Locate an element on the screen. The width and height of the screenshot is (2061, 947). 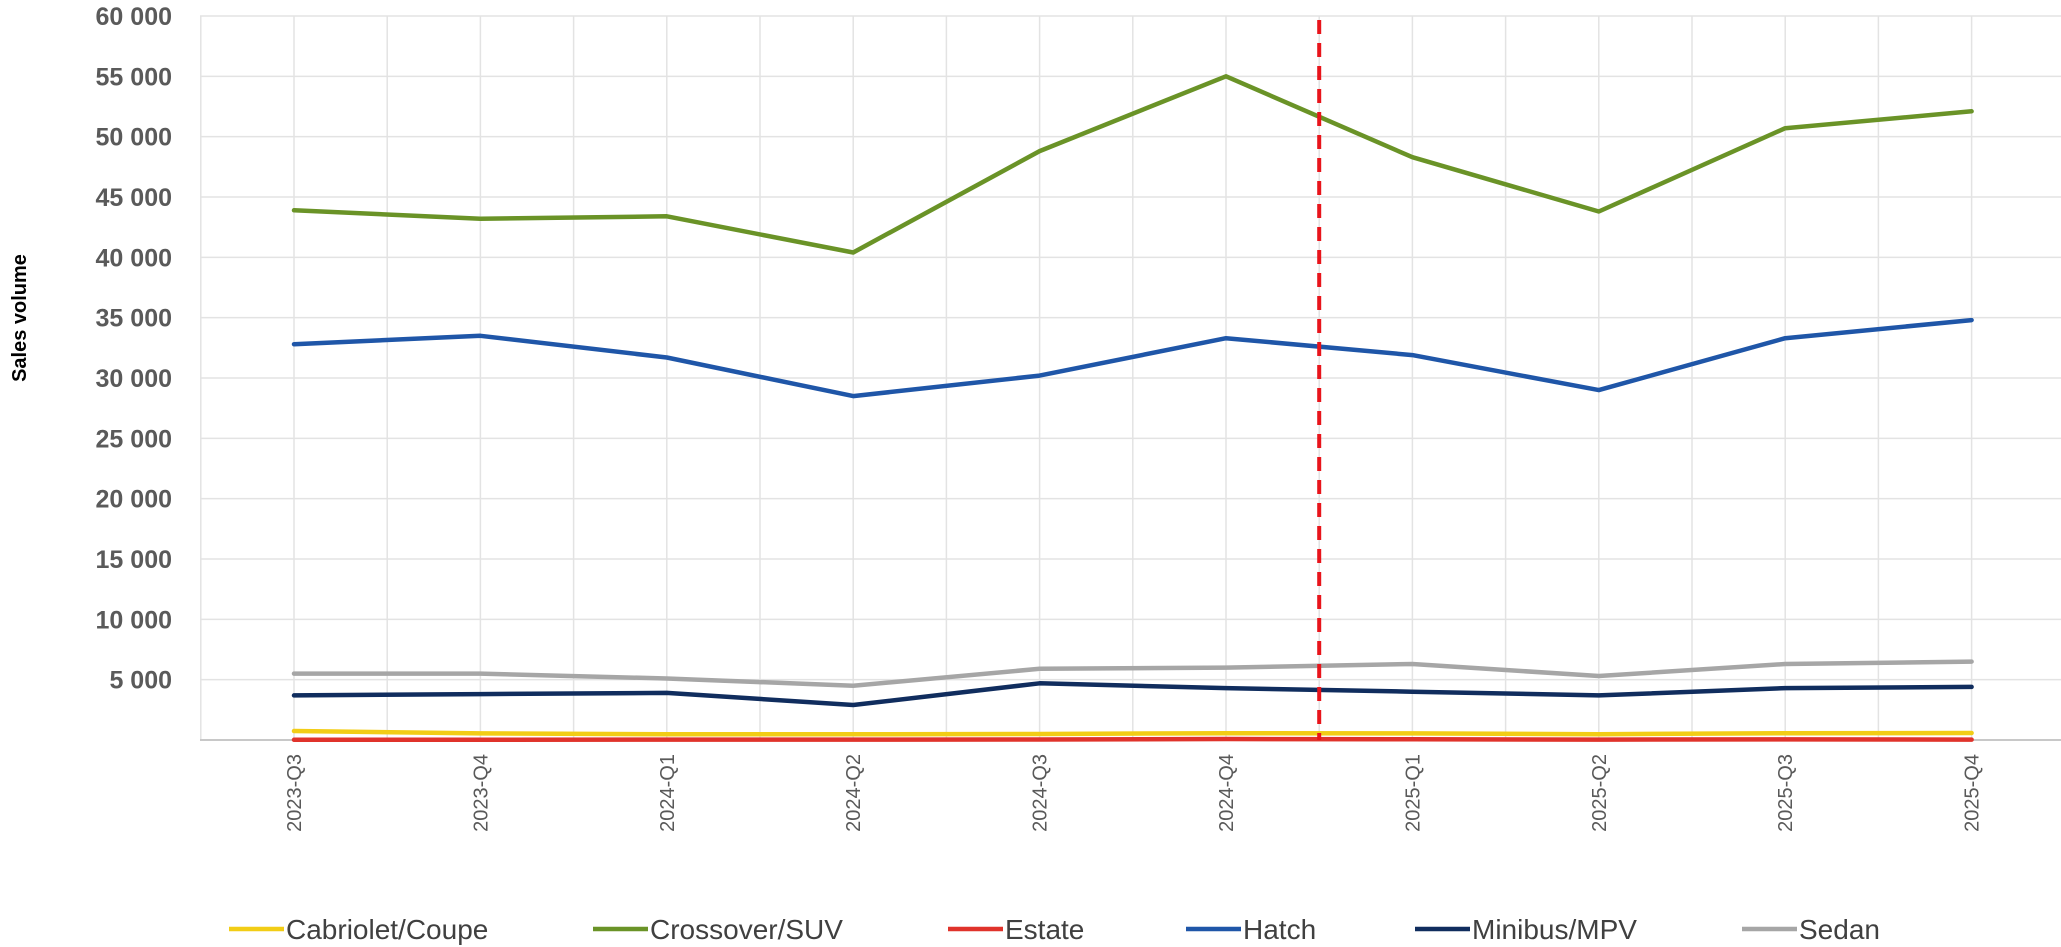
x-tick-label: 2025-Q4 is located at coordinates (1973, 793).